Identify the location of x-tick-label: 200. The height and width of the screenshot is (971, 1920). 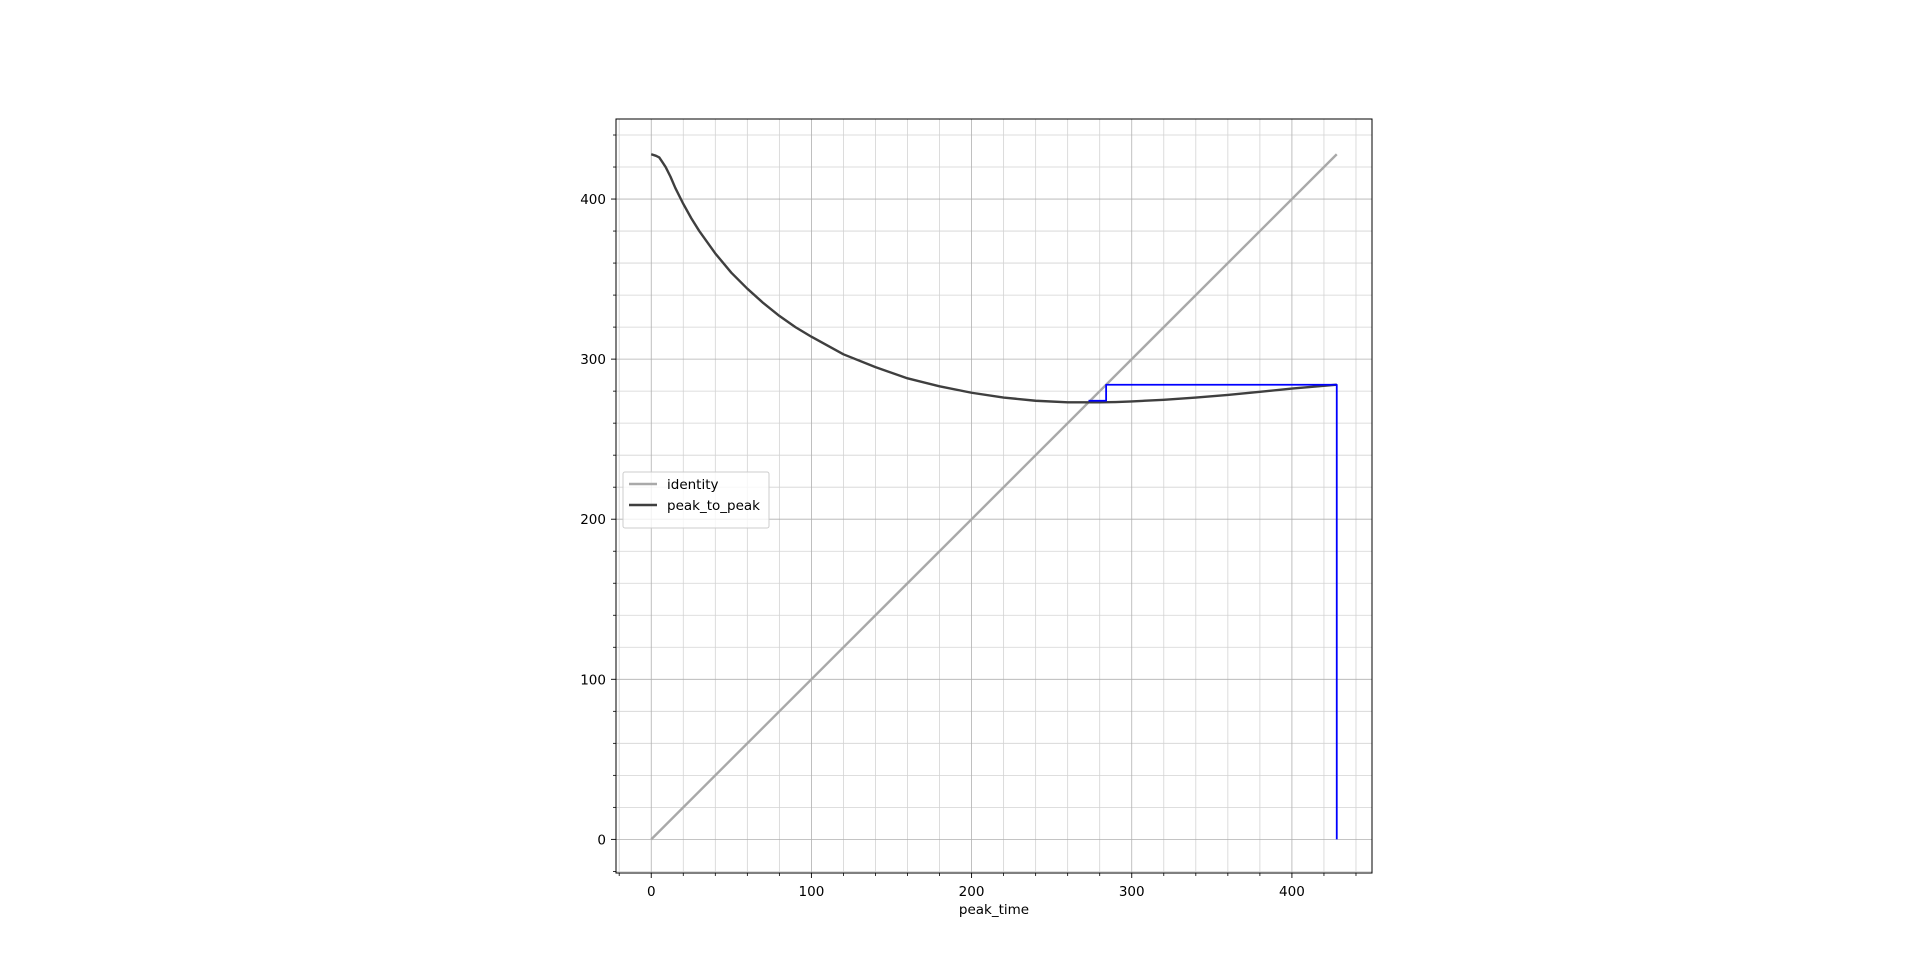
(972, 892).